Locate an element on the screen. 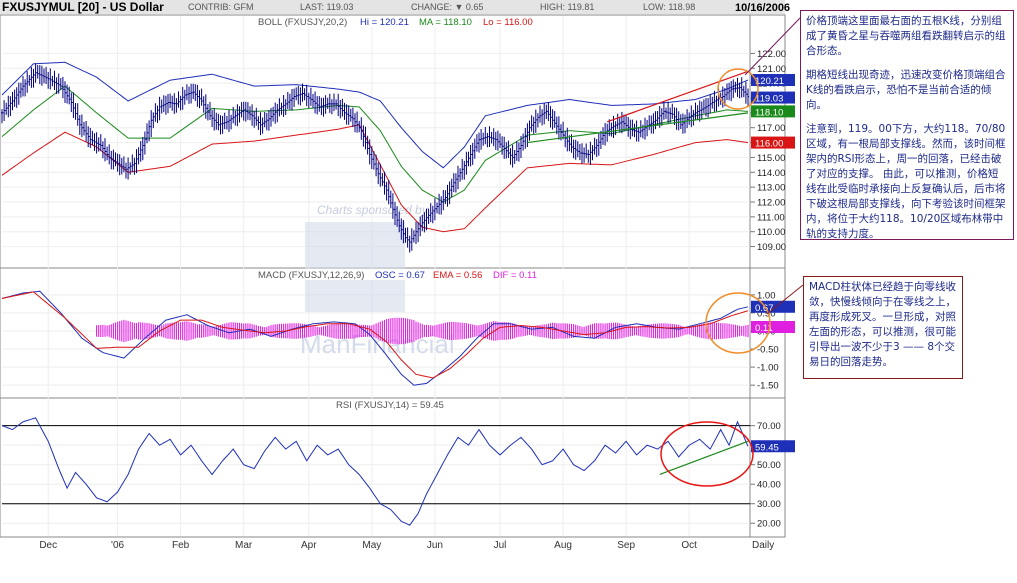 This screenshot has height=583, width=1017. high-value: HIGH: 119.81 is located at coordinates (567, 7).